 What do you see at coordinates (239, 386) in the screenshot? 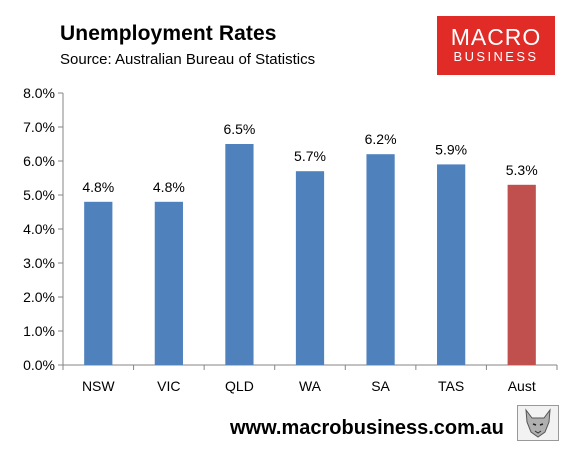
I see `x-tick-label-qld: QLD` at bounding box center [239, 386].